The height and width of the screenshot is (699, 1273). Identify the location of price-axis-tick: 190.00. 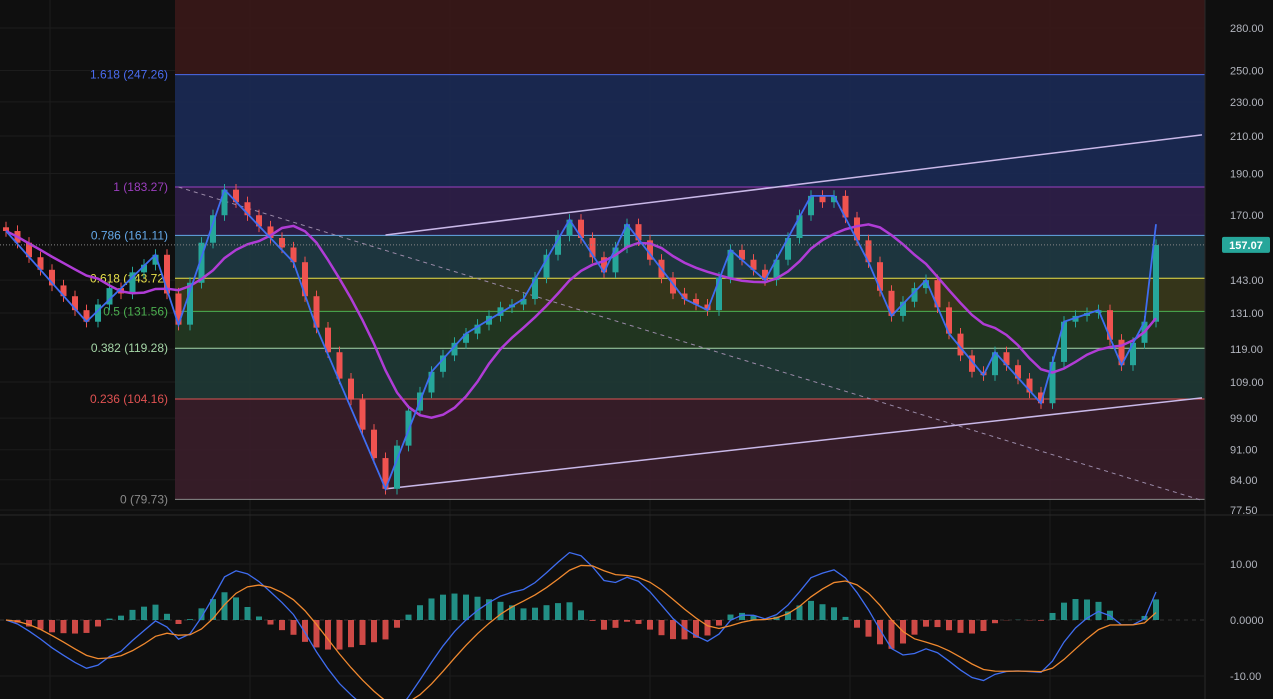
(1247, 175).